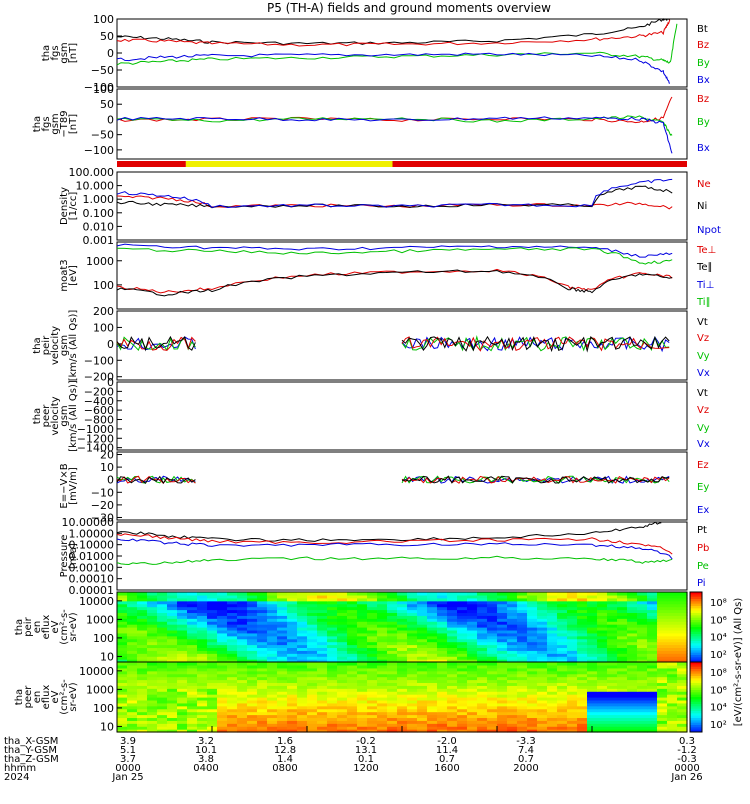  Describe the element at coordinates (394, 197) in the screenshot. I see `series-line` at that location.